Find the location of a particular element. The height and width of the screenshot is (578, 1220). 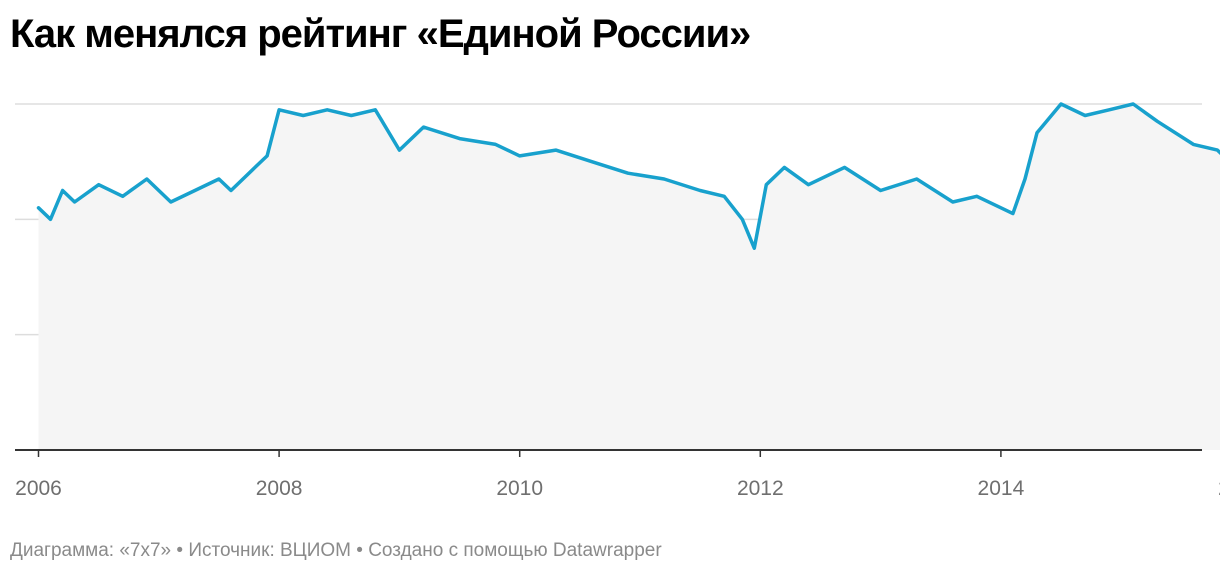

x-tick-label-2016: 2016 is located at coordinates (1219, 488).